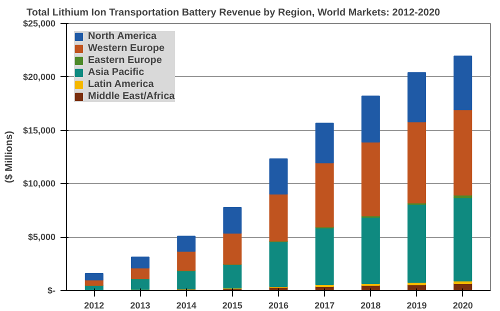 The image size is (500, 311). Describe the element at coordinates (39, 23) in the screenshot. I see `y-tick-label: $25,000` at that location.